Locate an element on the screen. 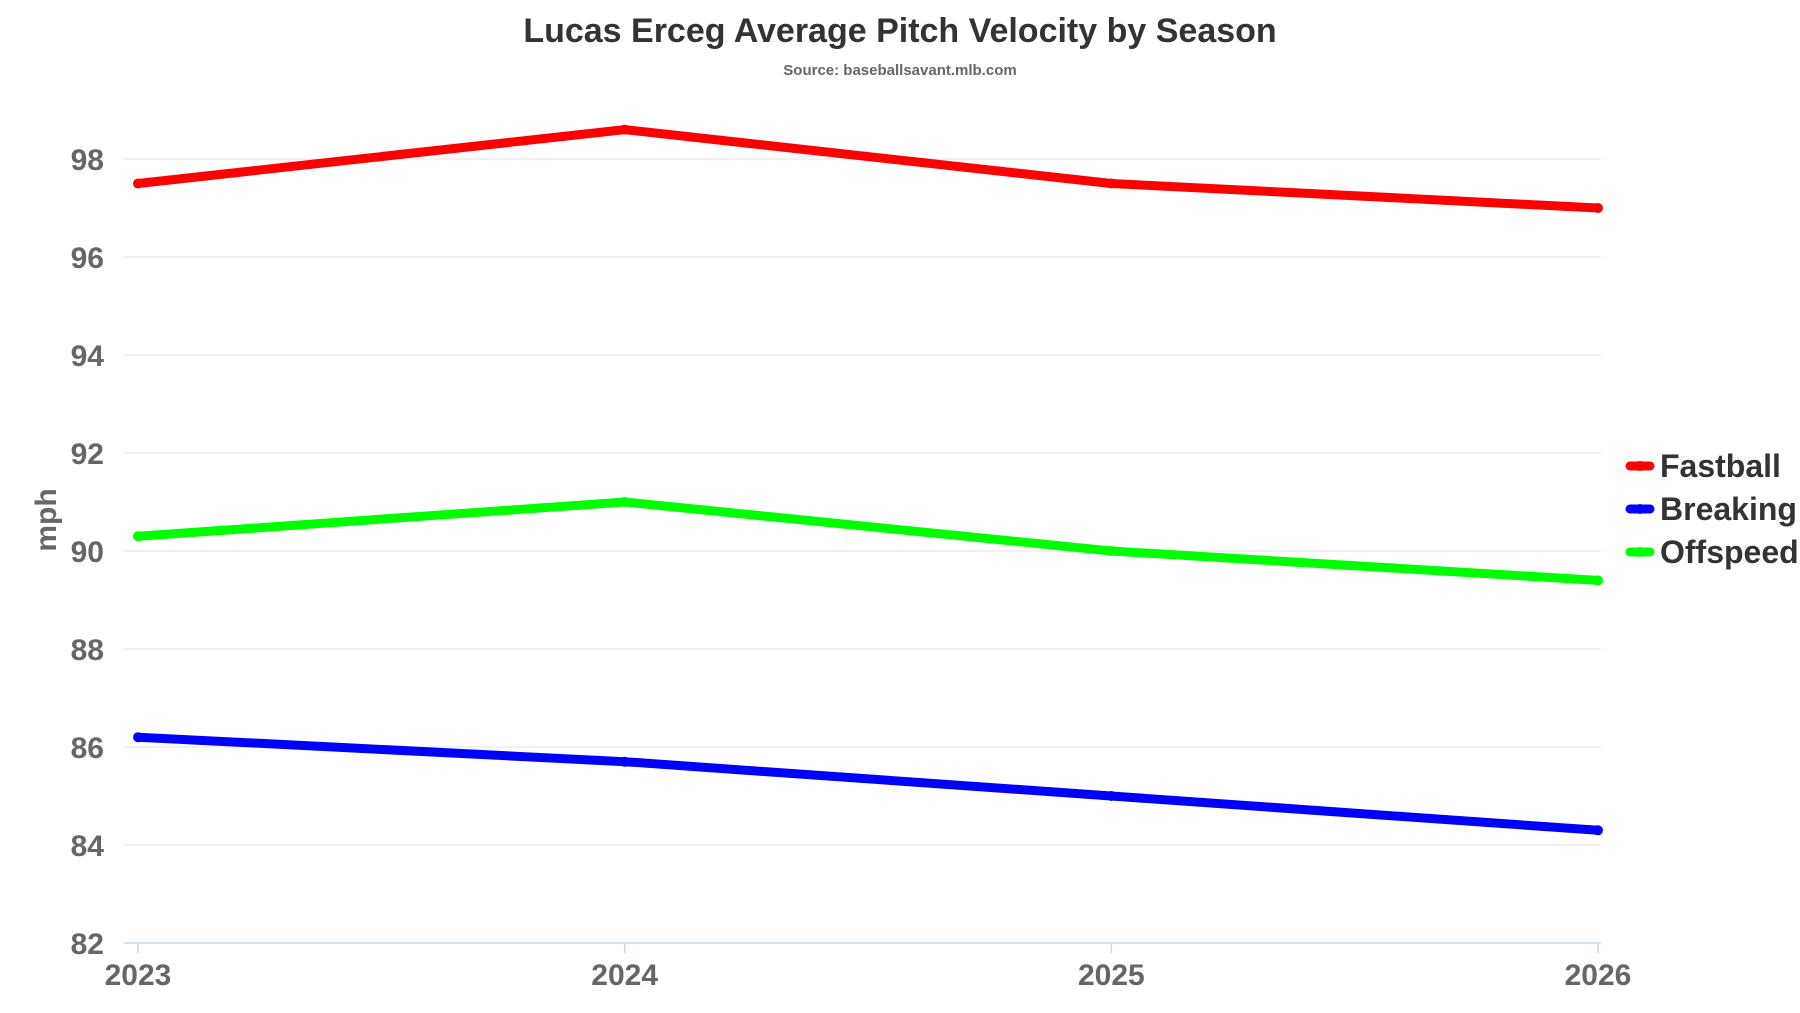 The image size is (1800, 1013). legend: Fastball Breaking Offspeed is located at coordinates (1712, 509).